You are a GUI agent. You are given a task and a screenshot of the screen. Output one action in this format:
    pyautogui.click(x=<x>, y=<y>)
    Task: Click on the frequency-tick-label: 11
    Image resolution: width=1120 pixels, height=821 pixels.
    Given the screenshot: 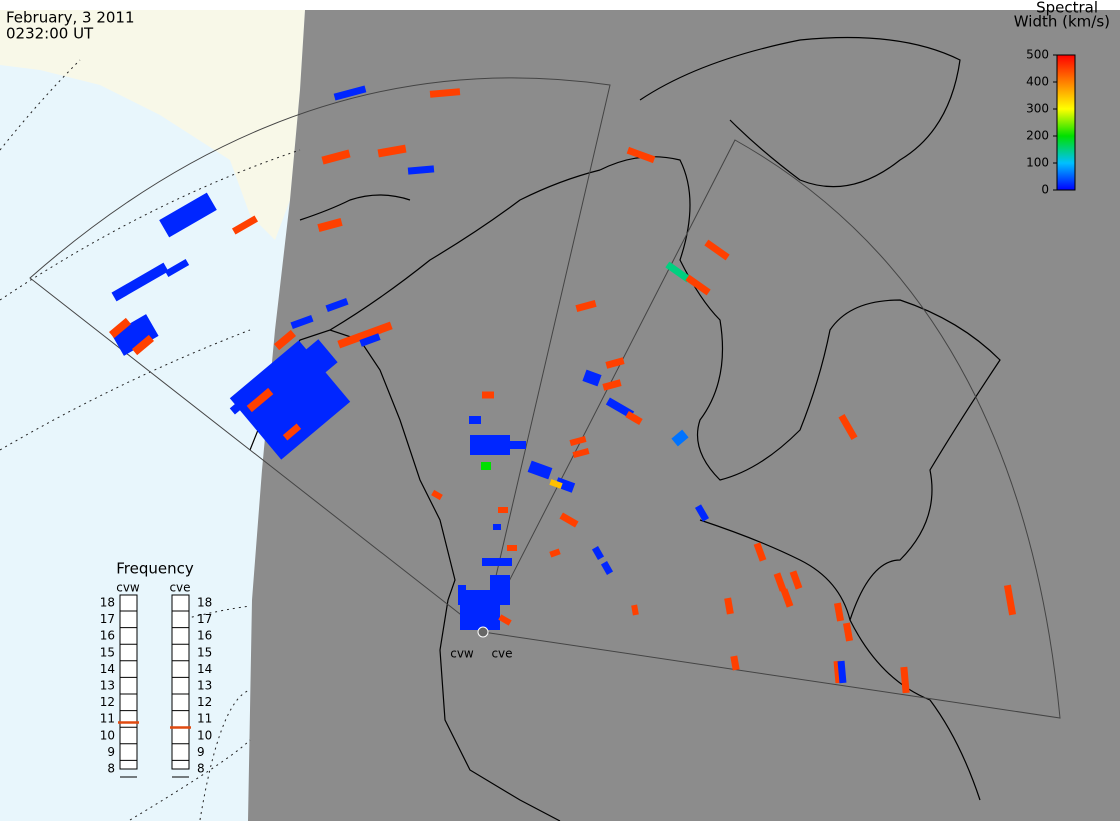 What is the action you would take?
    pyautogui.click(x=204, y=719)
    